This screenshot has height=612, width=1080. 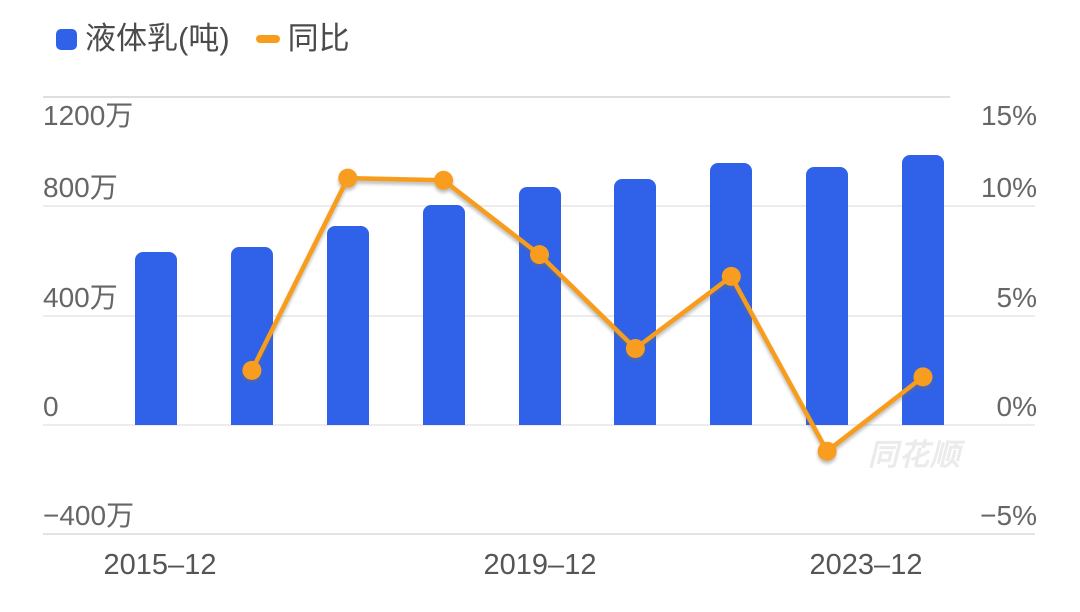 What do you see at coordinates (51, 406) in the screenshot?
I see `left-axis-tick: 0` at bounding box center [51, 406].